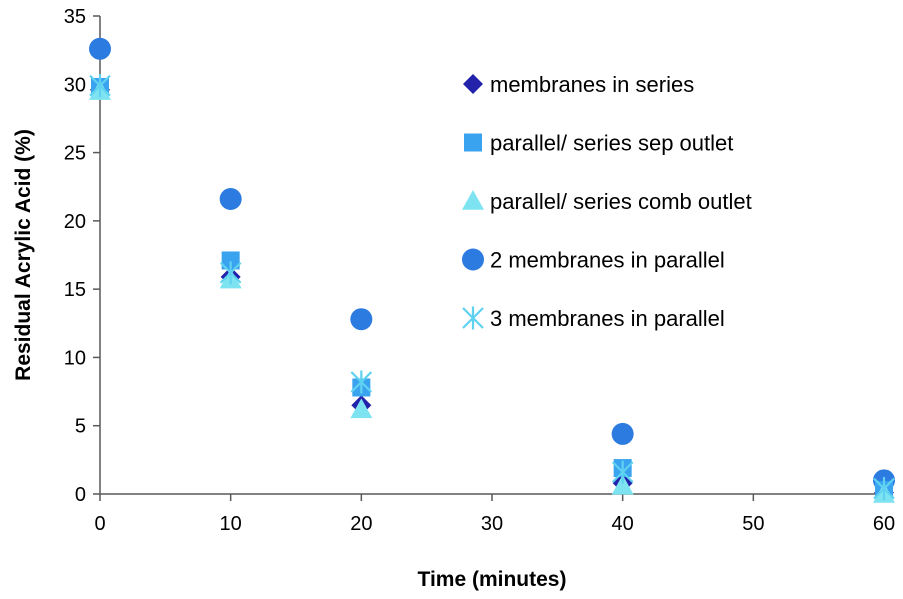 This screenshot has height=599, width=903. Describe the element at coordinates (75, 17) in the screenshot. I see `y-tick-label: 35` at that location.